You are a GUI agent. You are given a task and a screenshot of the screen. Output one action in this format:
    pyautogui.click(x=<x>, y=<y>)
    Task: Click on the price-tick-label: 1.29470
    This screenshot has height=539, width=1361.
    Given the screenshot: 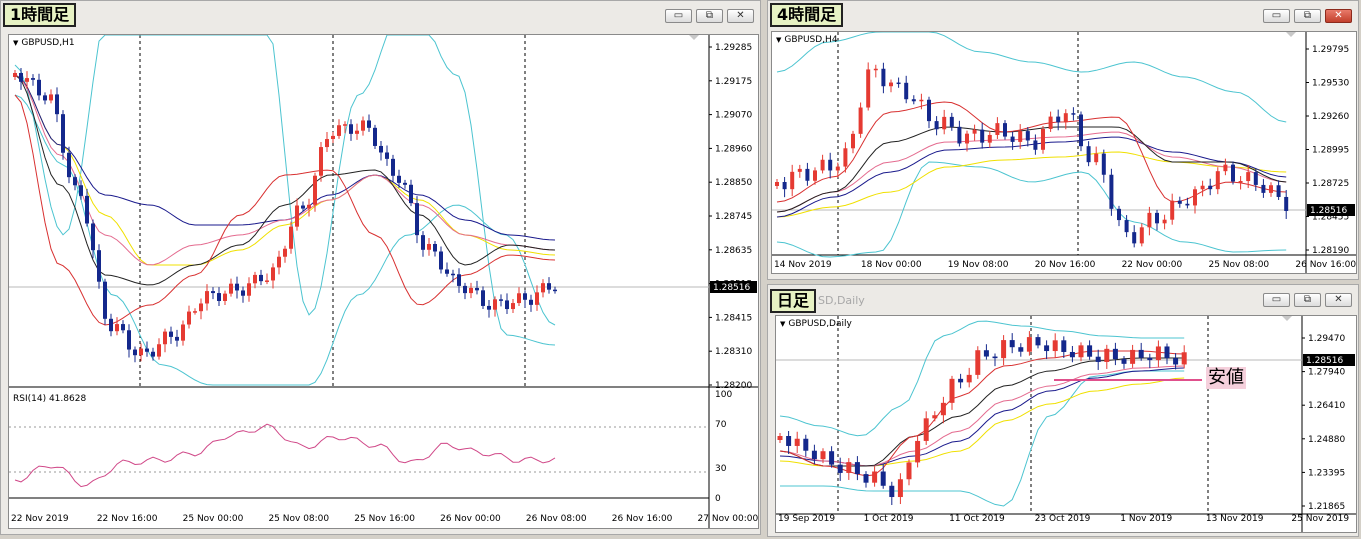 What is the action you would take?
    pyautogui.click(x=1326, y=339)
    